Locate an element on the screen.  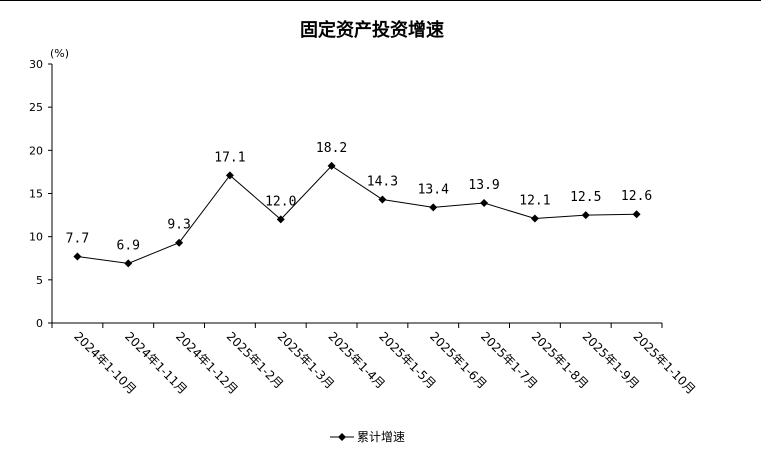
legend: 累计增速 is located at coordinates (367, 437).